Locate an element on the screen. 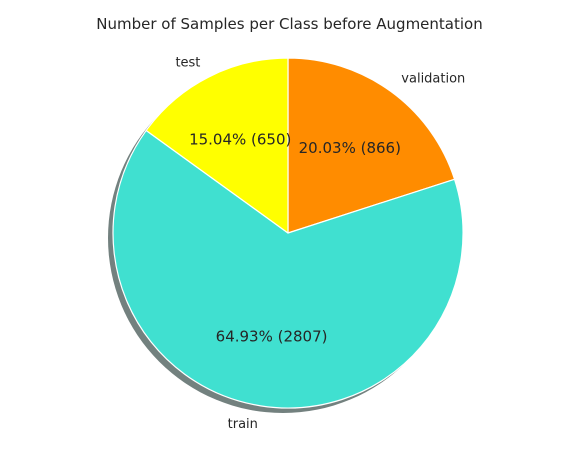 This screenshot has width=579, height=454. pie-slice-validation is located at coordinates (371, 145).